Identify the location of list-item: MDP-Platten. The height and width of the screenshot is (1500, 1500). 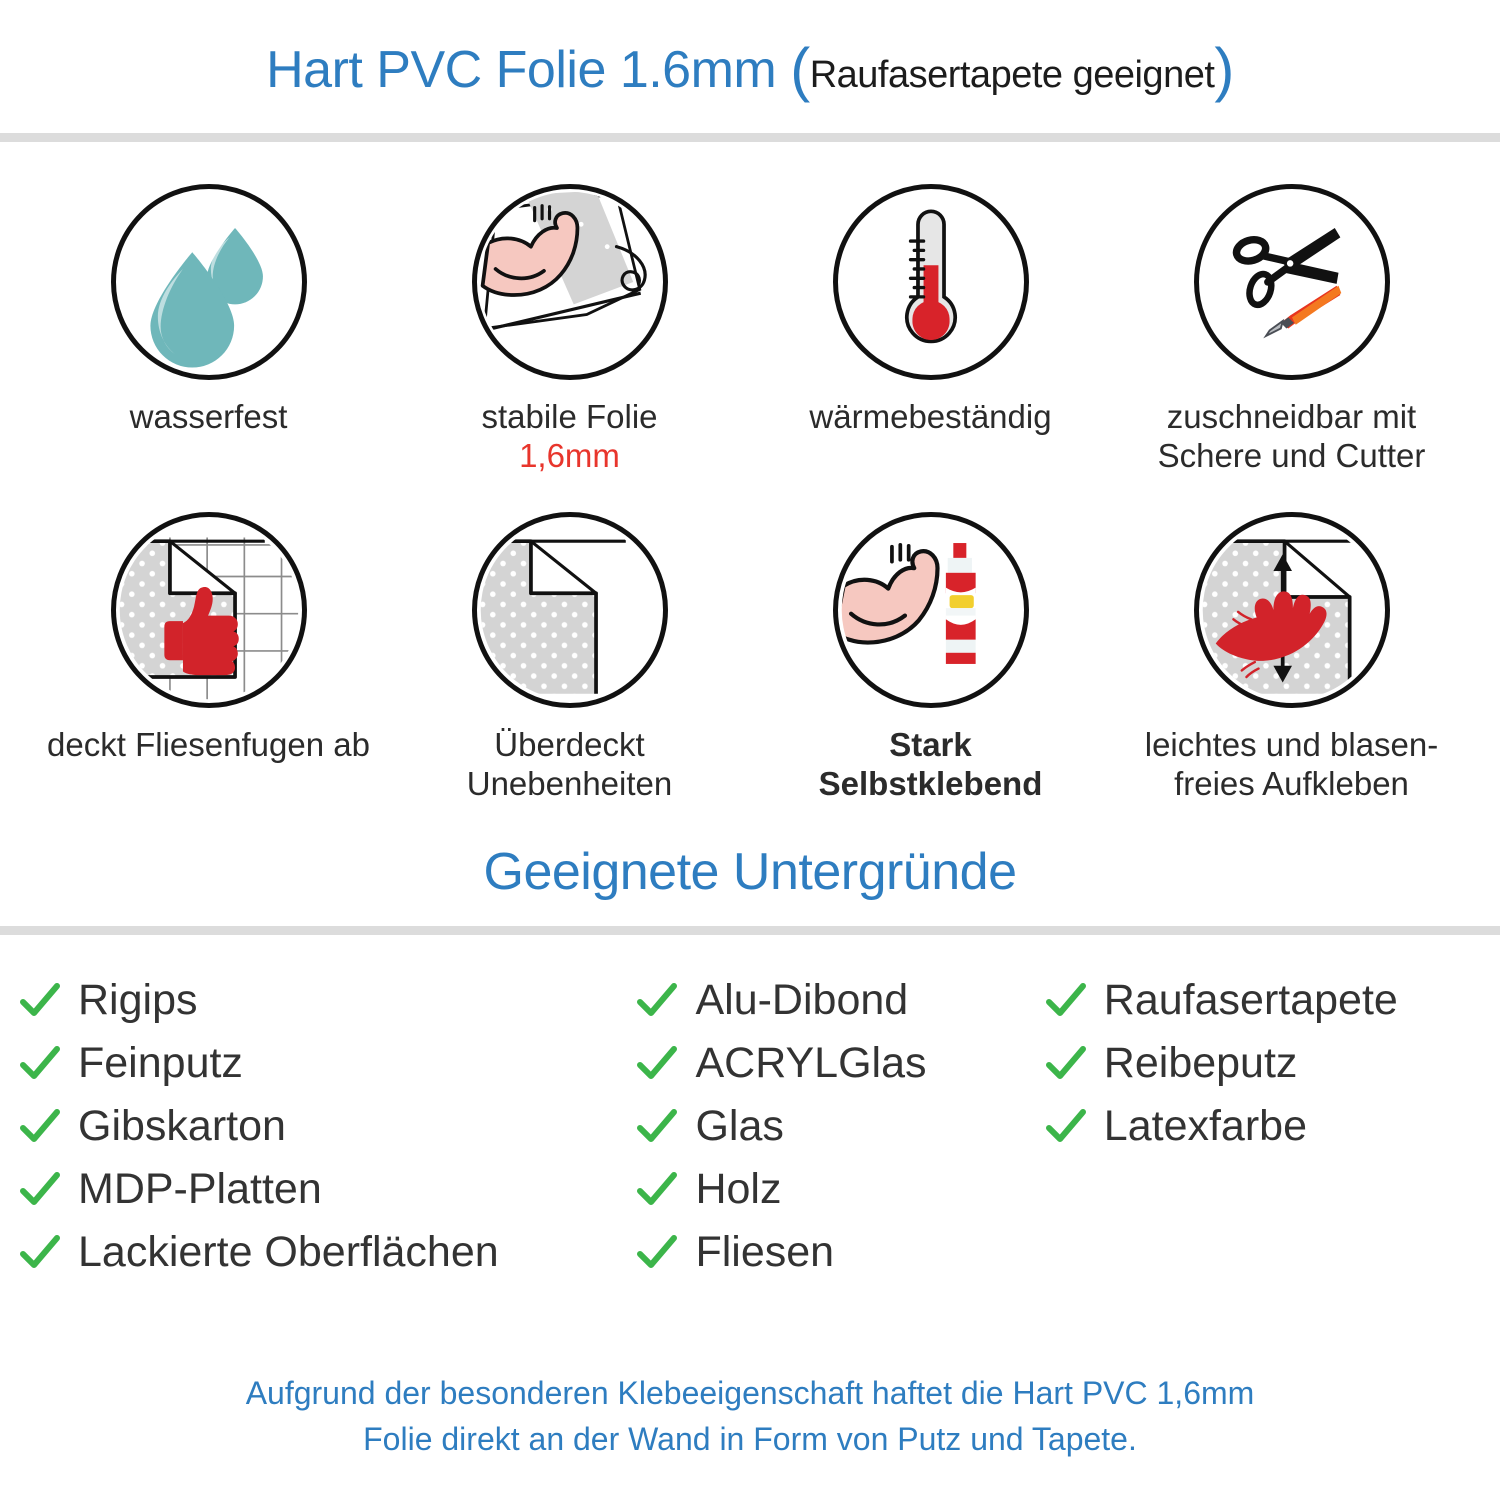
(326, 1189).